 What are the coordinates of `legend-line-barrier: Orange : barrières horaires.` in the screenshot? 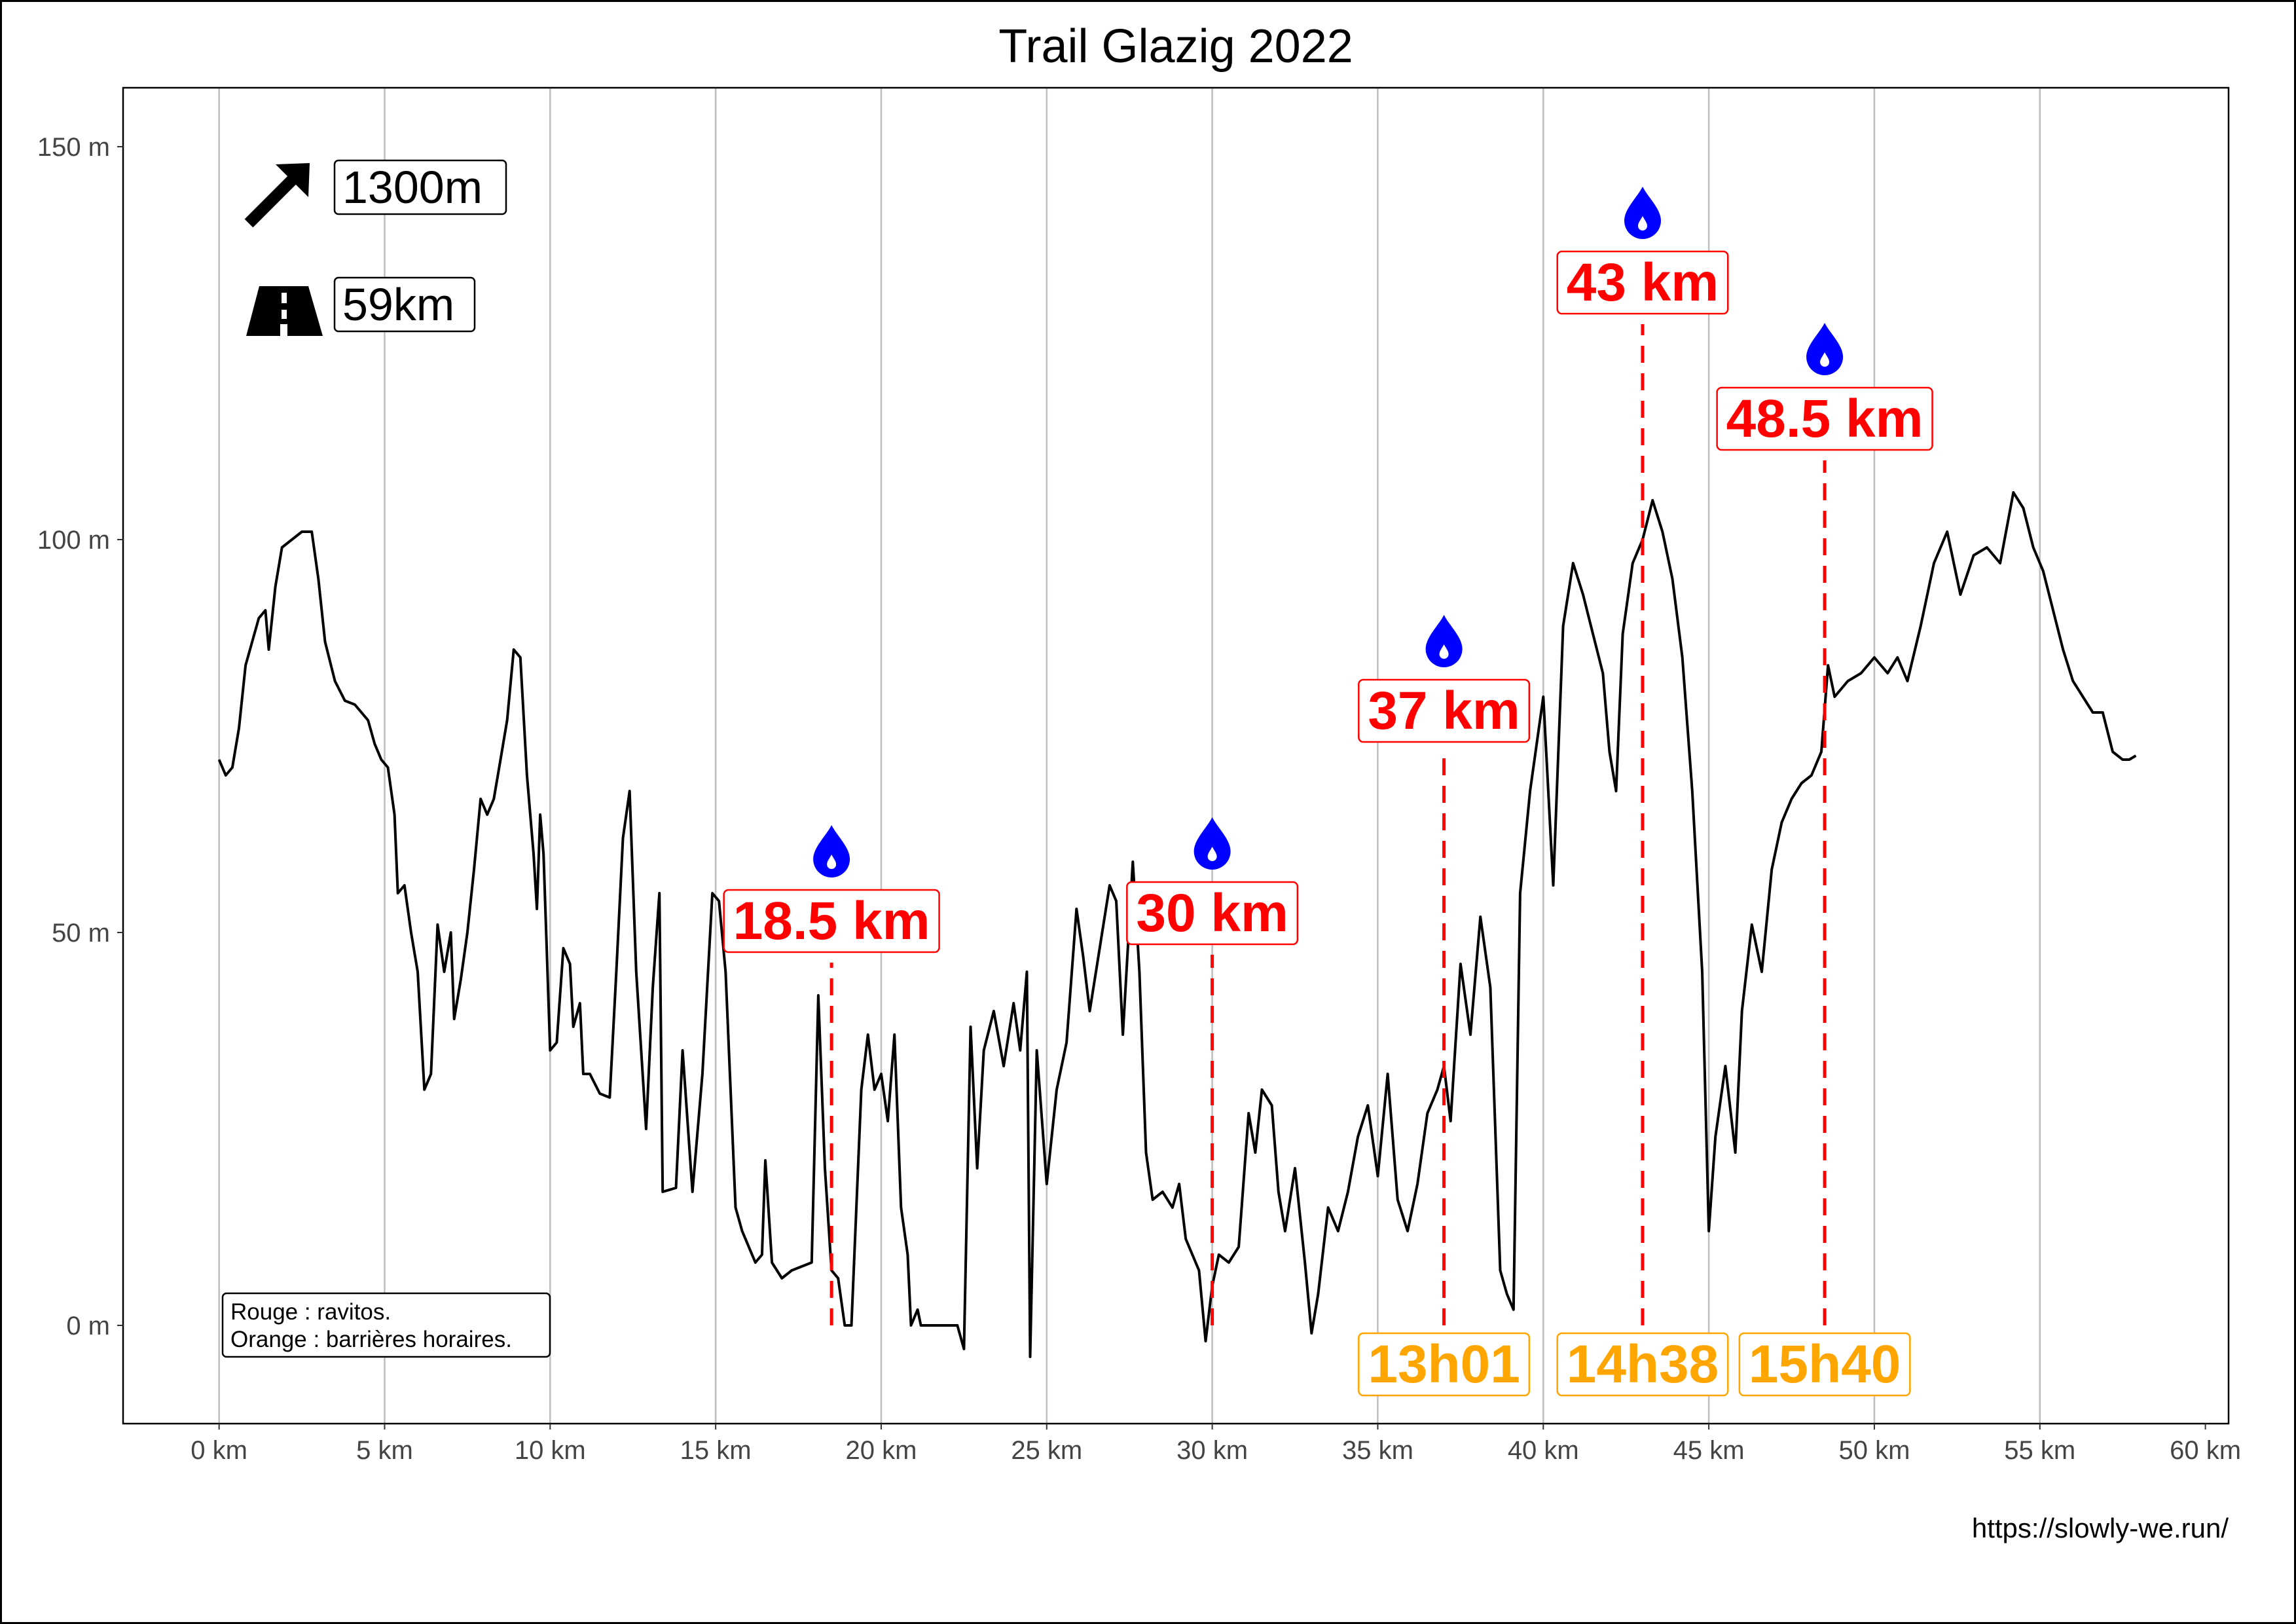 It's located at (371, 1339).